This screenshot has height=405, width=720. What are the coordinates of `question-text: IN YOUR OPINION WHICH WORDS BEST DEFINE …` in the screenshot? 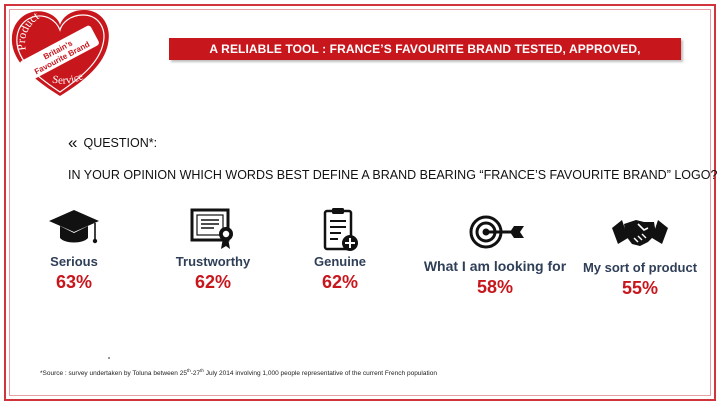 It's located at (393, 175).